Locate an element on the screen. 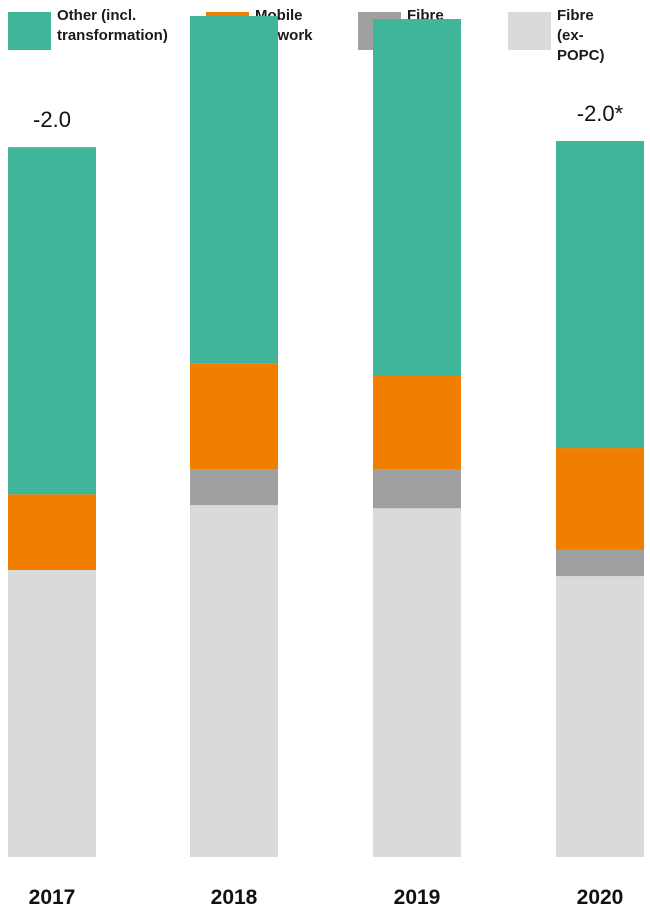 This screenshot has height=912, width=650. x-tick-label: 2018 is located at coordinates (234, 897).